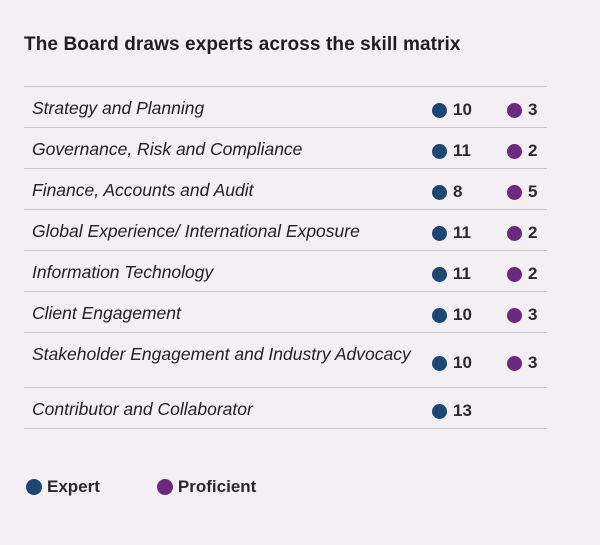  Describe the element at coordinates (285, 189) in the screenshot. I see `matrix-row: Finance, Accounts and Audit 8 5` at that location.